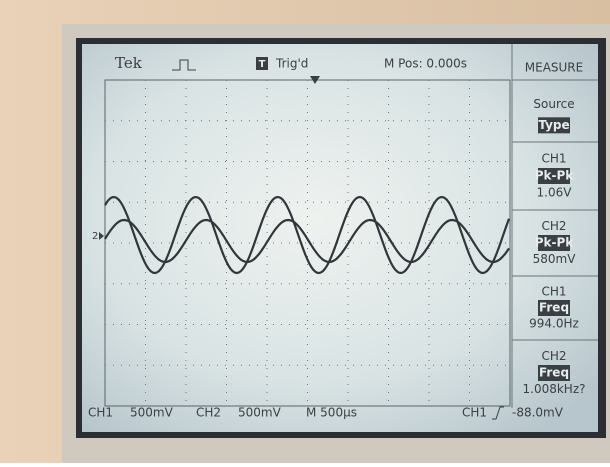 This screenshot has height=467, width=610. What do you see at coordinates (129, 63) in the screenshot?
I see `brand: Tek` at bounding box center [129, 63].